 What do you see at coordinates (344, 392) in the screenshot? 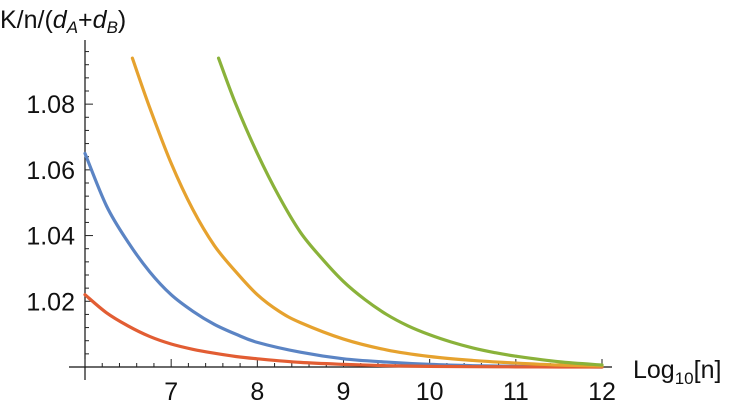
I see `x-tick-label: 9` at bounding box center [344, 392].